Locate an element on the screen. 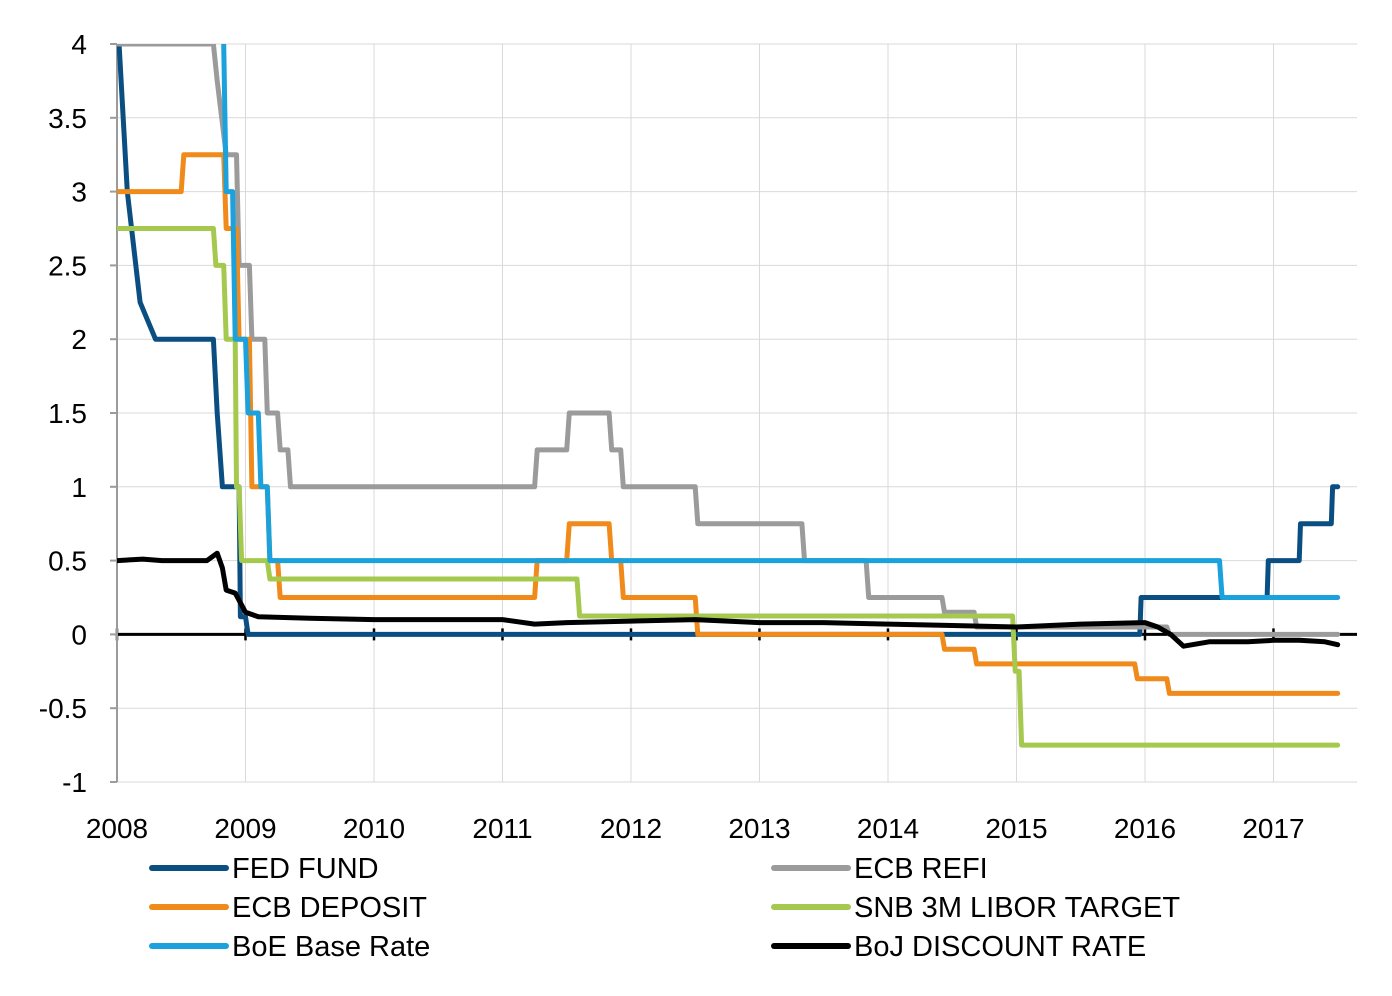 The image size is (1392, 996). y-tick-label: 1 is located at coordinates (79, 487).